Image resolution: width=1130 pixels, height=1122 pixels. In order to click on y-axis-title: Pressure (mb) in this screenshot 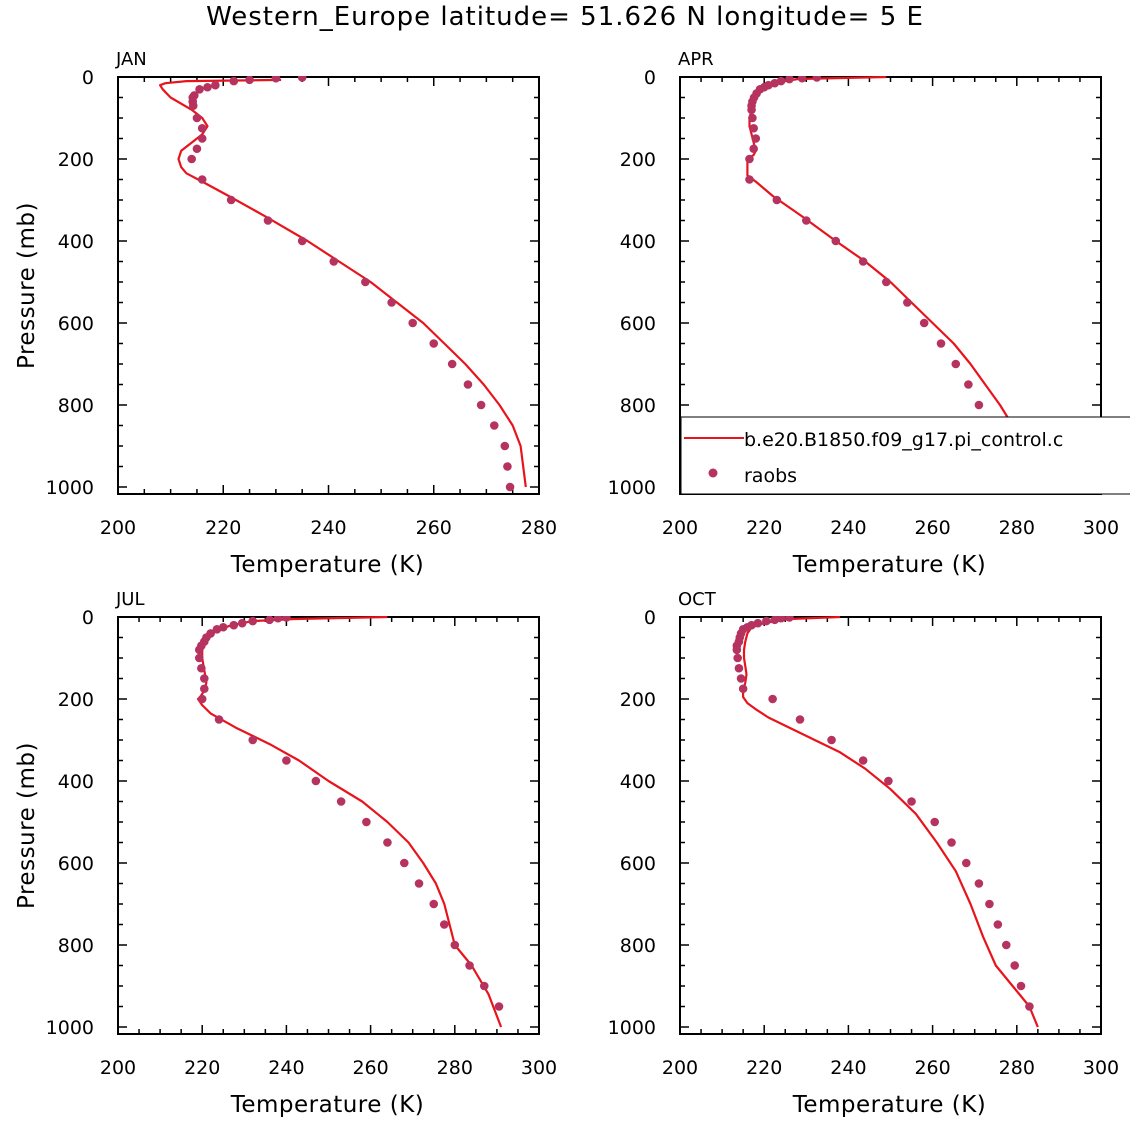, I will do `click(27, 825)`.